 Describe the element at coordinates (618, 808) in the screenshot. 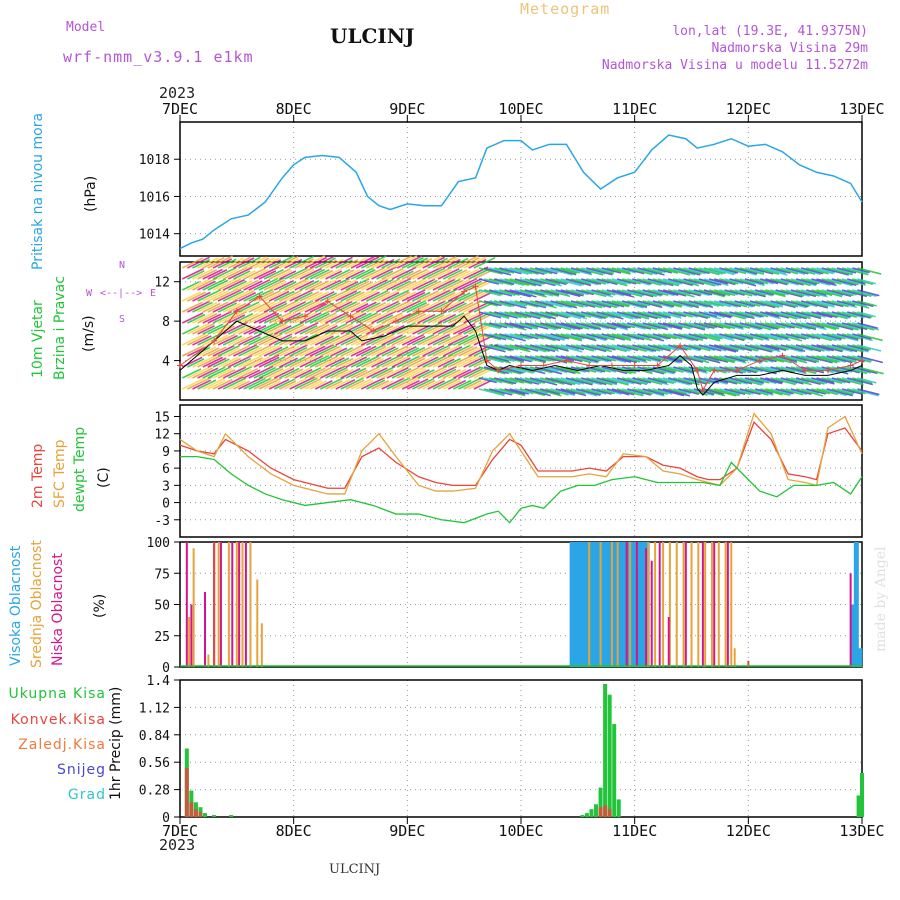

I see `precip-bar` at that location.